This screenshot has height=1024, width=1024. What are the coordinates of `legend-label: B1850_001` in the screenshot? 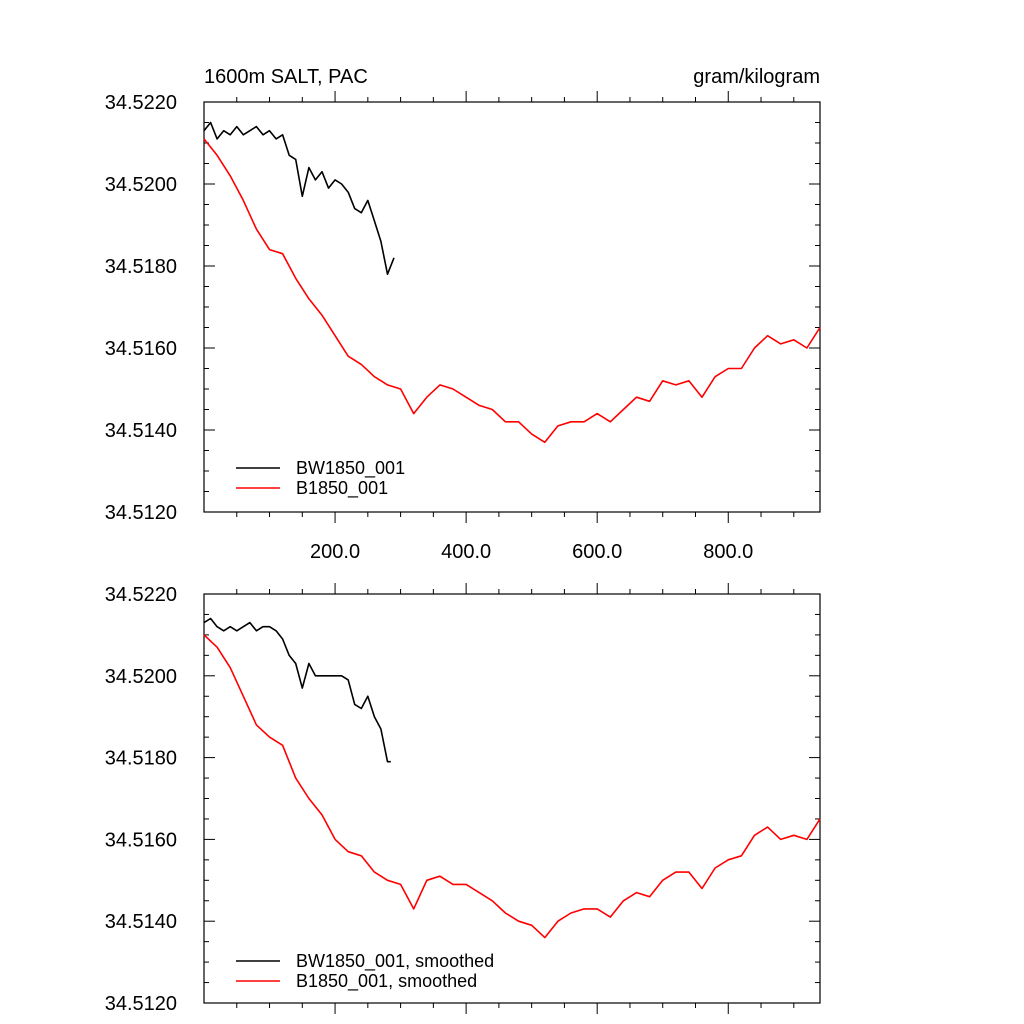 It's located at (342, 488).